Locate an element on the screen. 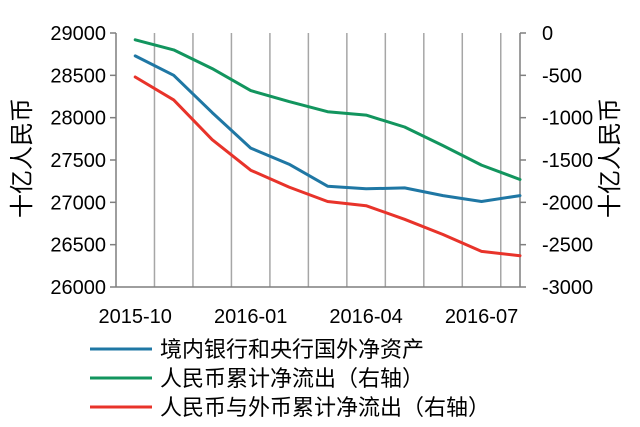 The image size is (640, 427). right-y-tick-label: -2500 is located at coordinates (567, 246).